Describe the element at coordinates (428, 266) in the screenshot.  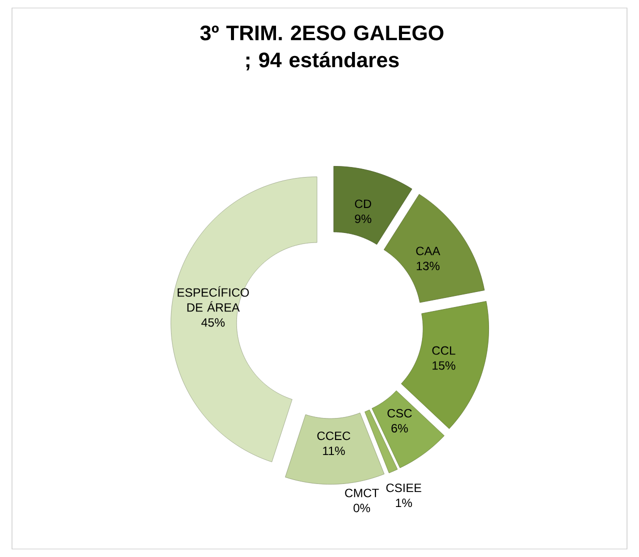
I see `data-label: 13%` at that location.